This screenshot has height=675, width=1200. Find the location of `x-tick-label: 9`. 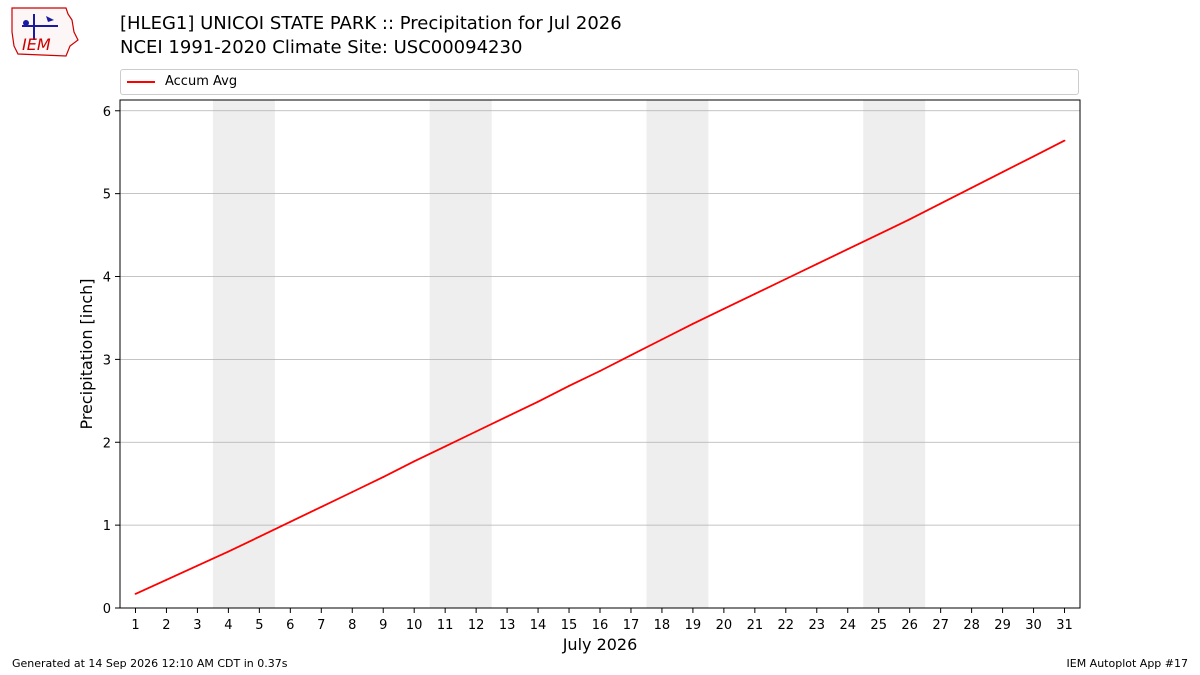

x-tick-label: 9 is located at coordinates (383, 625).